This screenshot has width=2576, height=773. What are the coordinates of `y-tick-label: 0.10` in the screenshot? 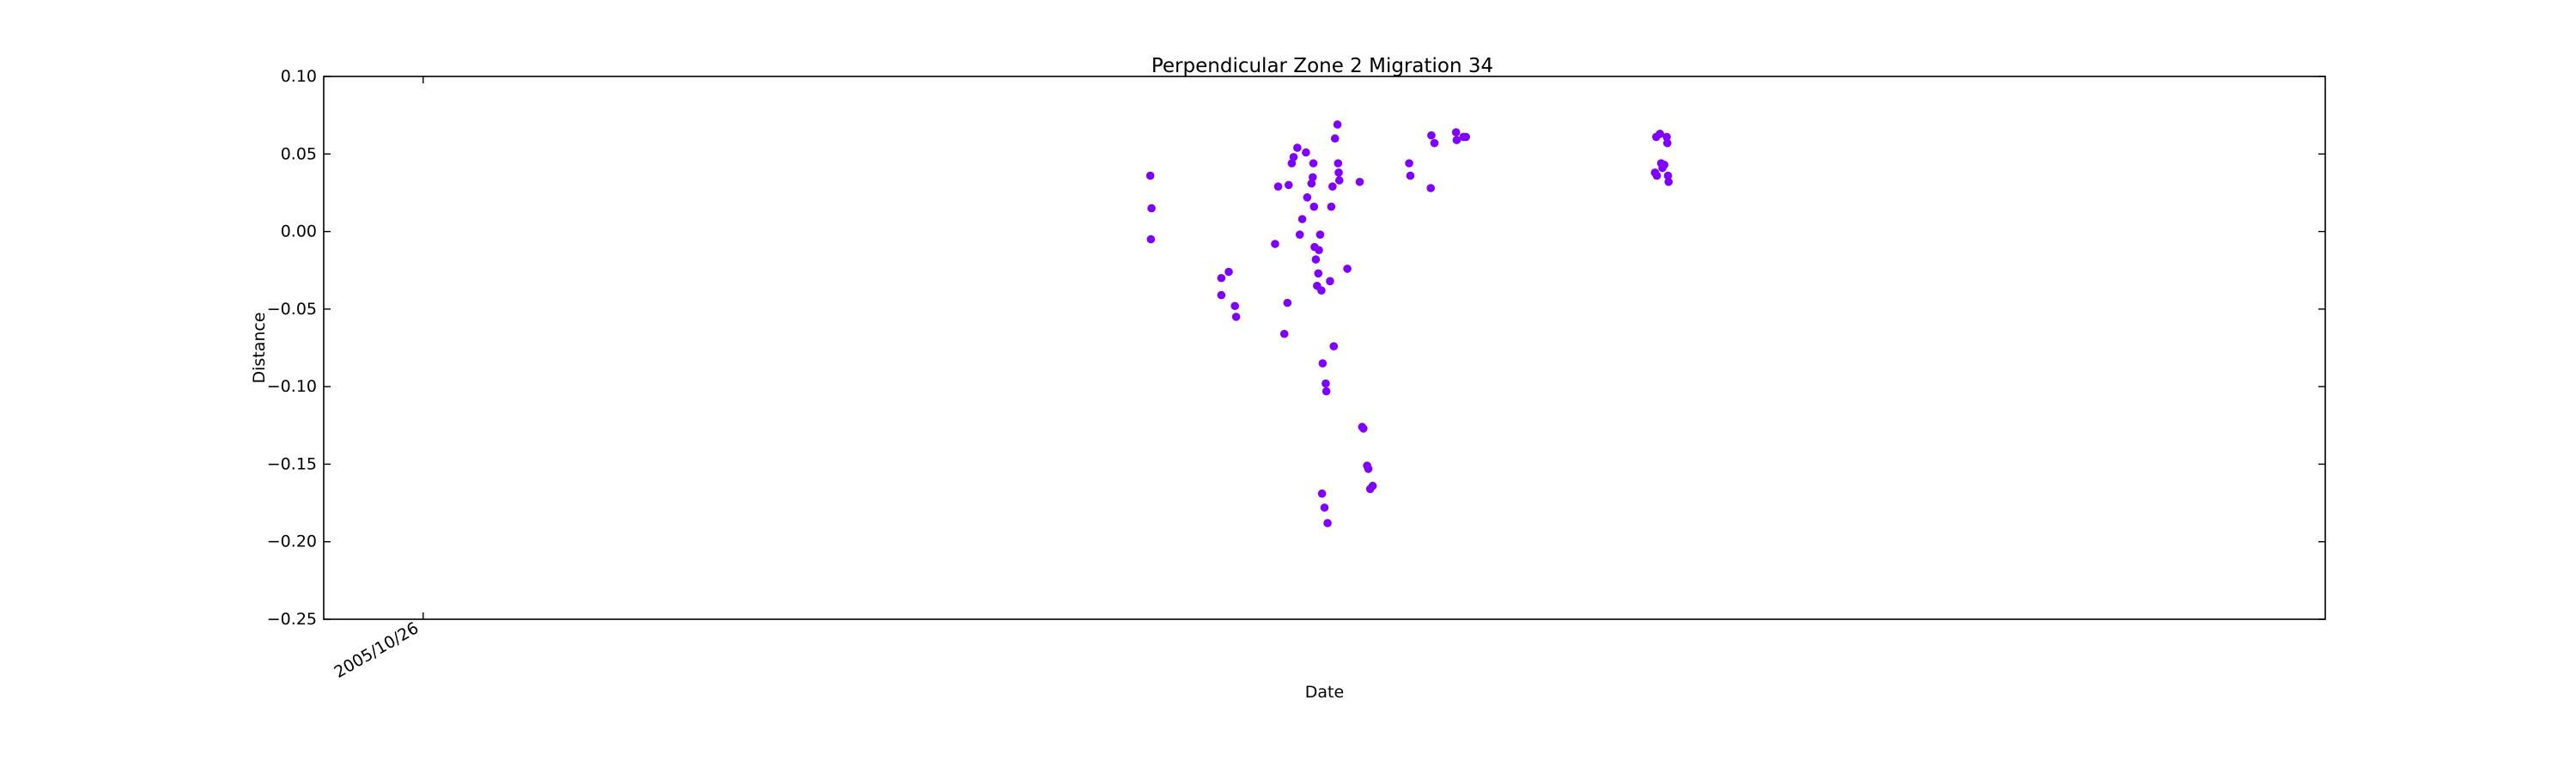 It's located at (299, 76).